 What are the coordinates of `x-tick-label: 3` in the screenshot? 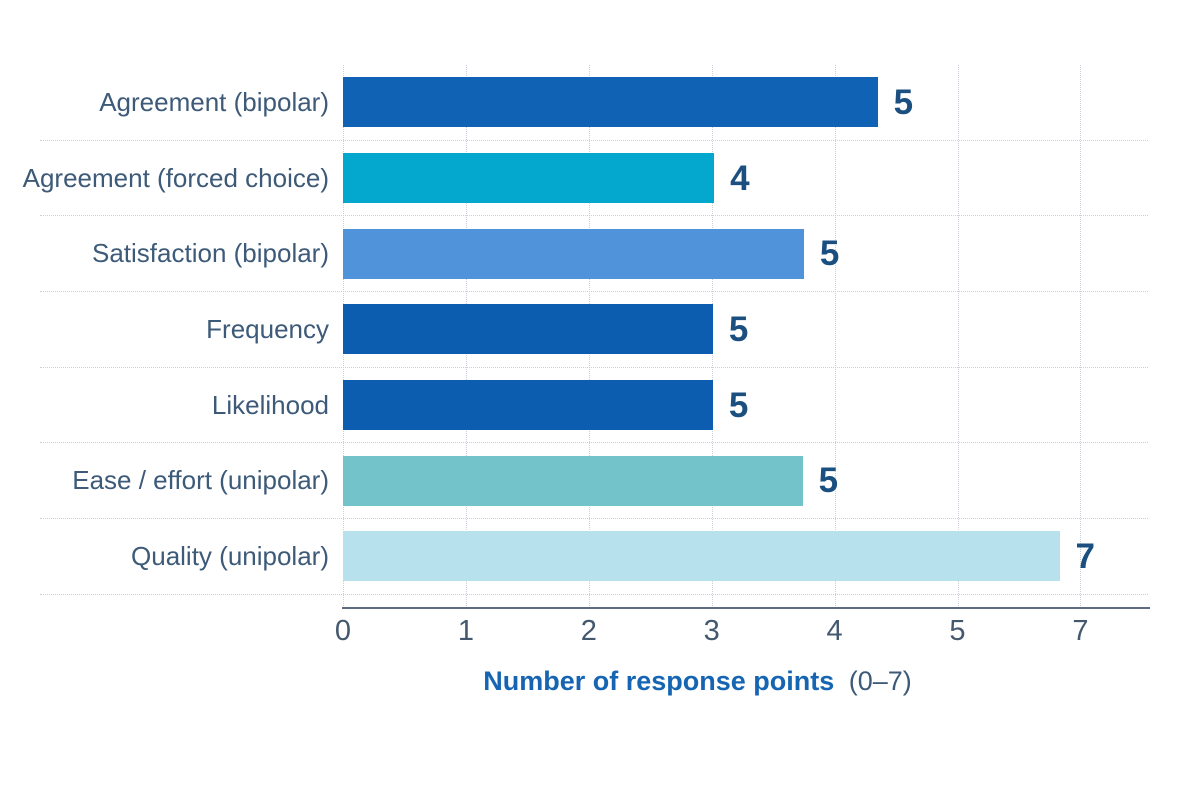 It's located at (711, 631).